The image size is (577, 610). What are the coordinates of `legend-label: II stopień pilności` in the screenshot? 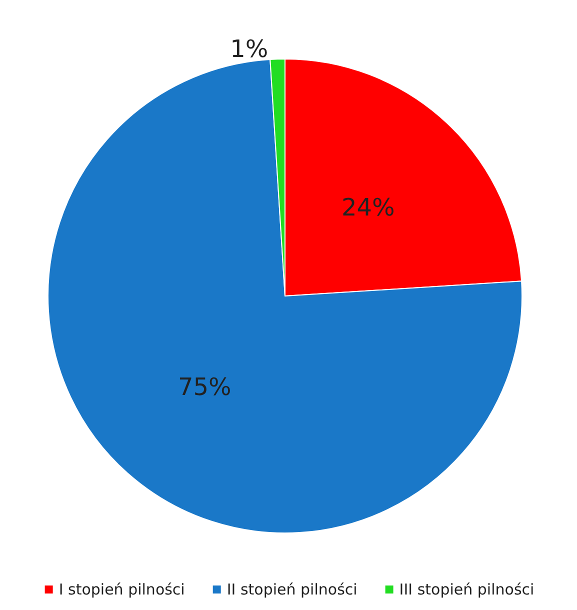 It's located at (292, 589).